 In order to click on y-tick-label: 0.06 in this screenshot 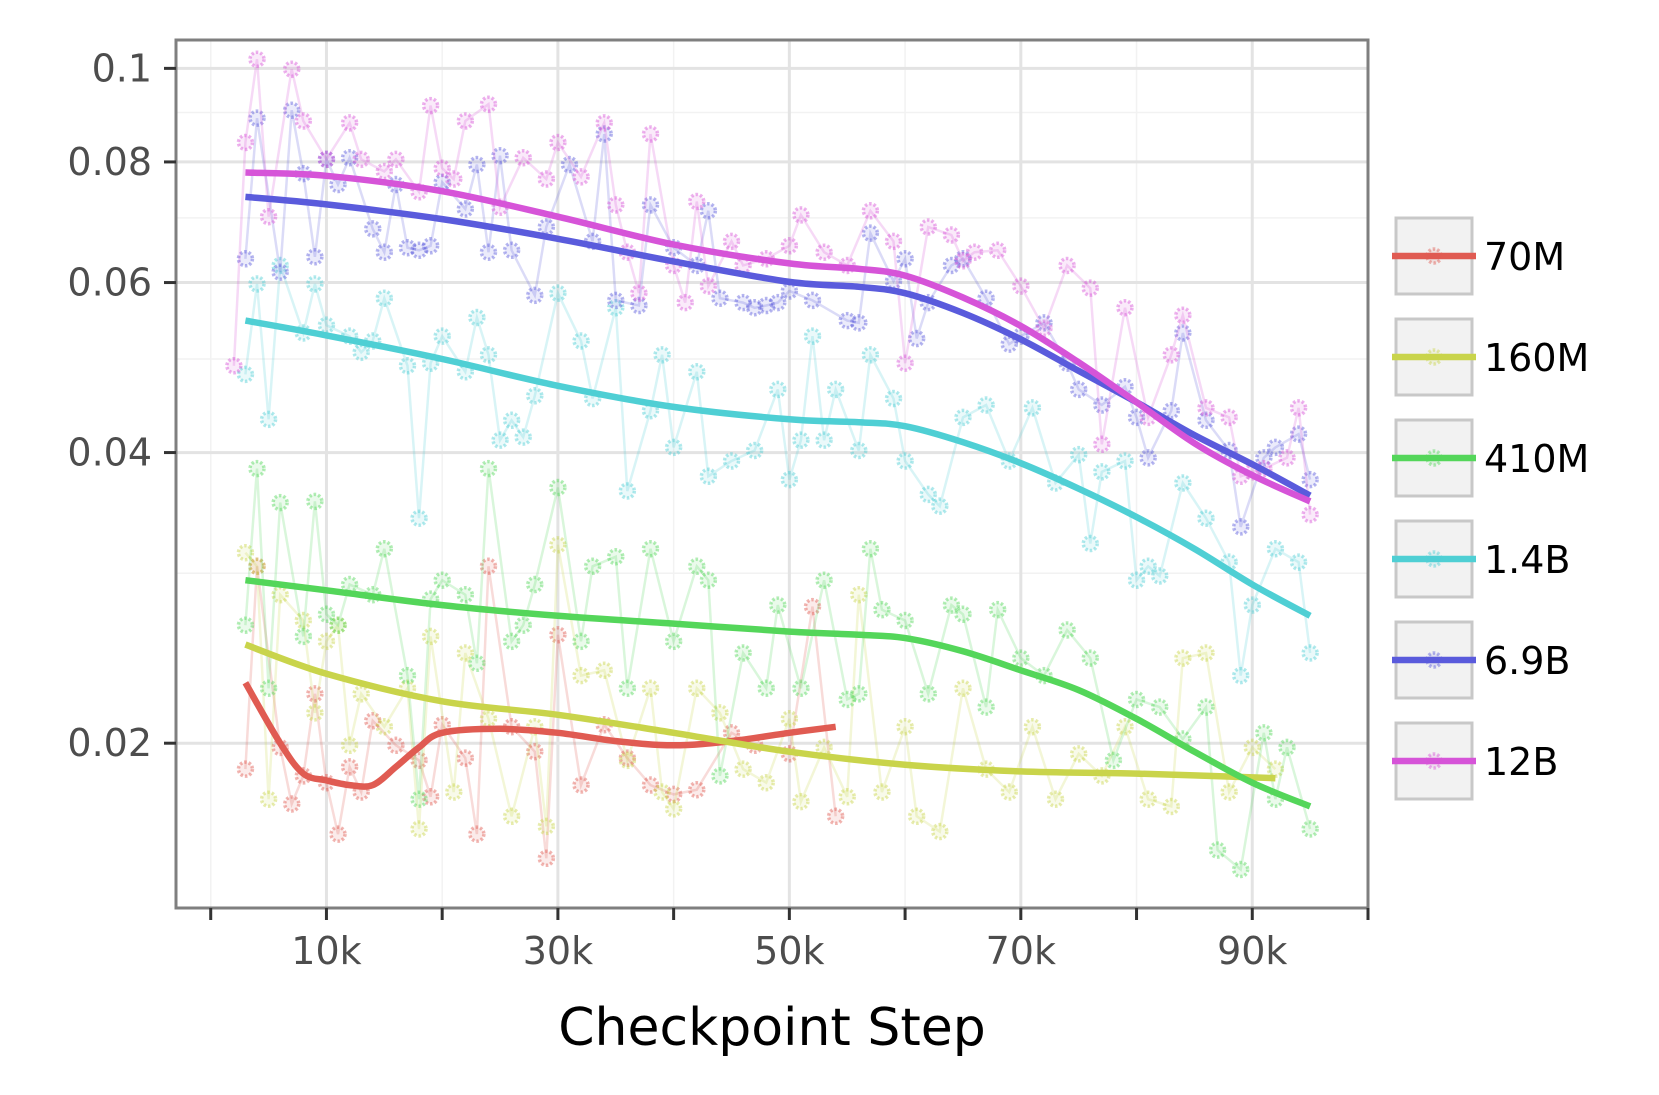, I will do `click(109, 283)`.